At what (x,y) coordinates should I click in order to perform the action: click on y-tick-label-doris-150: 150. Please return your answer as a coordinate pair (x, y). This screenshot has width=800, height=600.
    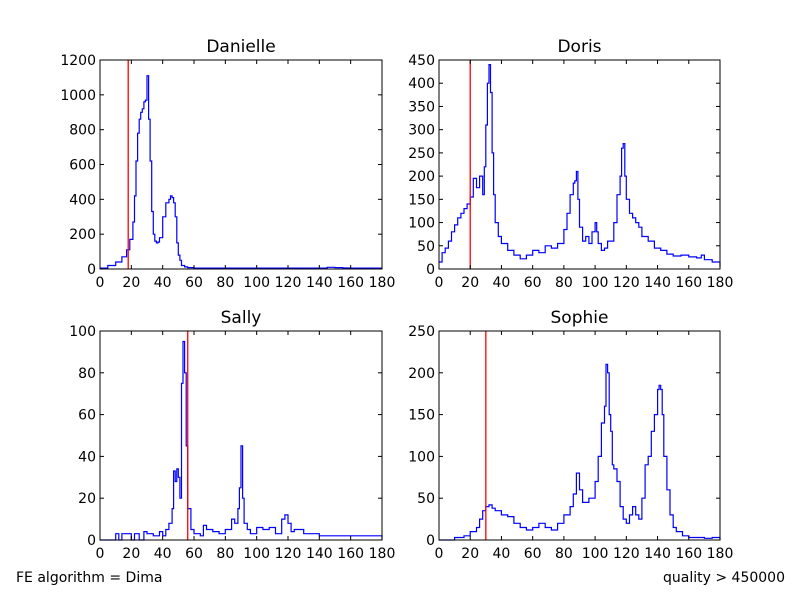
    Looking at the image, I should click on (421, 200).